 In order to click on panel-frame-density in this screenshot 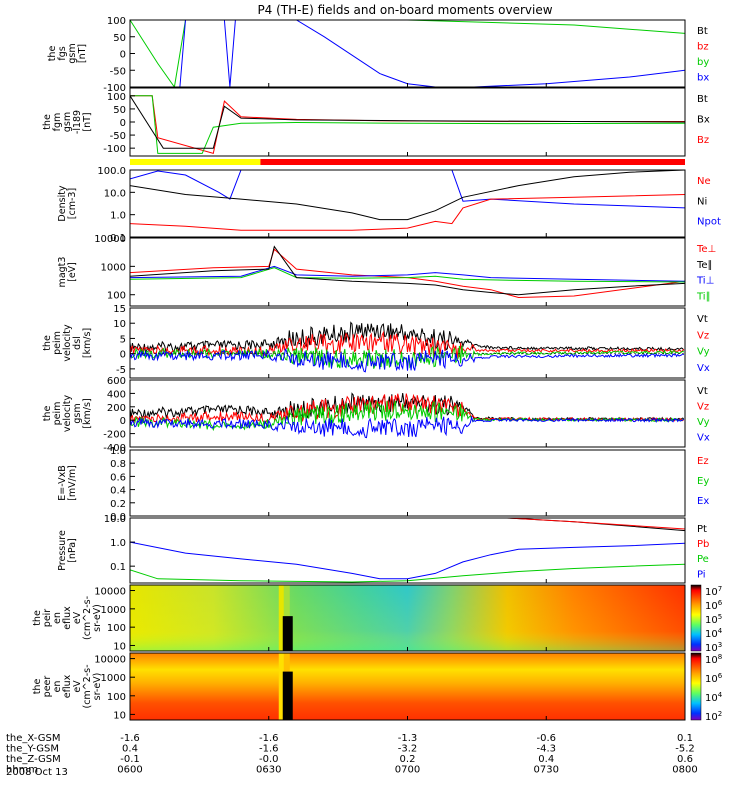, I will do `click(407, 203)`.